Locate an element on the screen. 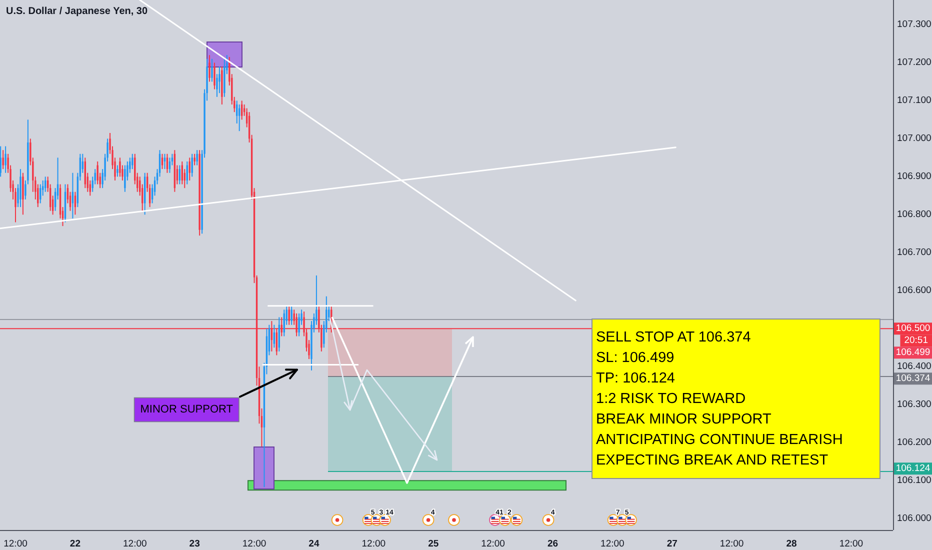 The image size is (932, 550). x-tick-label: 24 is located at coordinates (314, 544).